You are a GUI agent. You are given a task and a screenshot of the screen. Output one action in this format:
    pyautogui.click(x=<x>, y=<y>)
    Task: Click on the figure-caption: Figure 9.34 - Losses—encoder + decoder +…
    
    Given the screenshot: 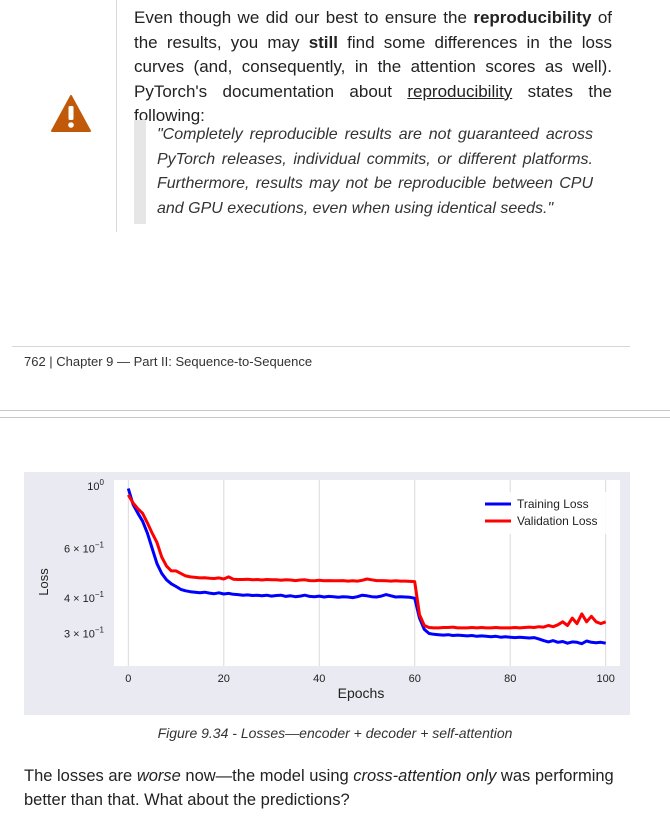 What is the action you would take?
    pyautogui.click(x=335, y=733)
    